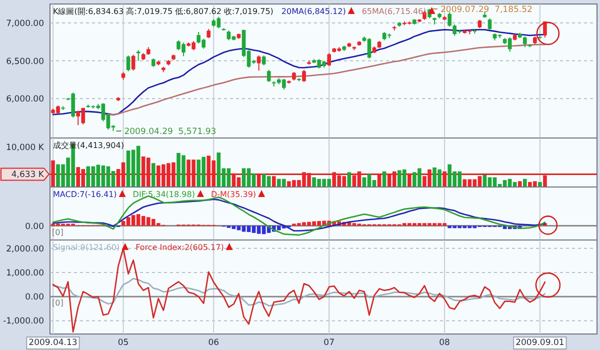  I want to click on series-label: DIF:5.34(18.98), so click(163, 194).